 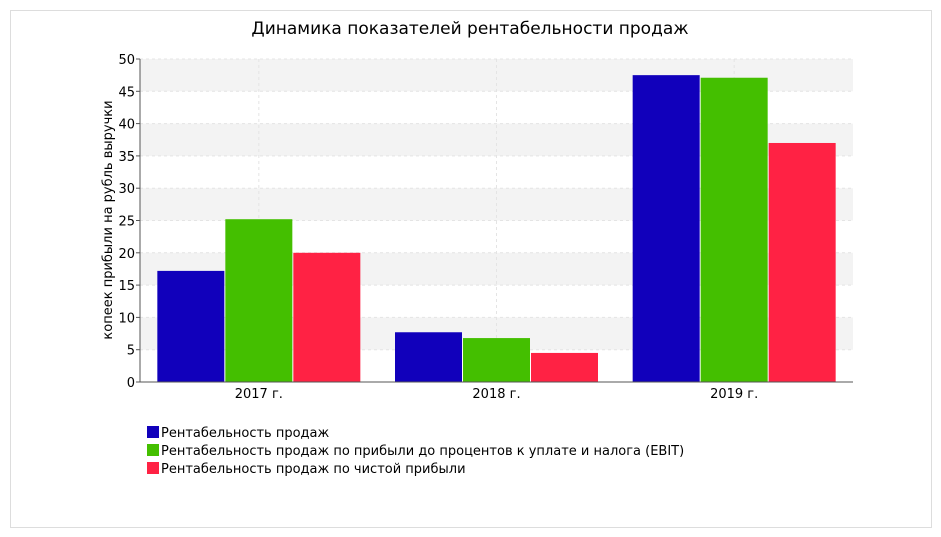 What do you see at coordinates (496, 360) in the screenshot?
I see `bar-2-2018 г.` at bounding box center [496, 360].